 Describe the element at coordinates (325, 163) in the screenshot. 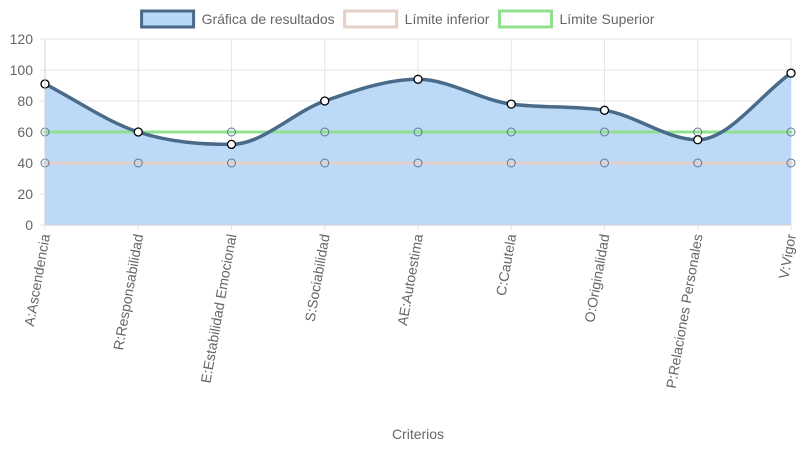

I see `point-limite-inferior-s-sociabilidad` at that location.